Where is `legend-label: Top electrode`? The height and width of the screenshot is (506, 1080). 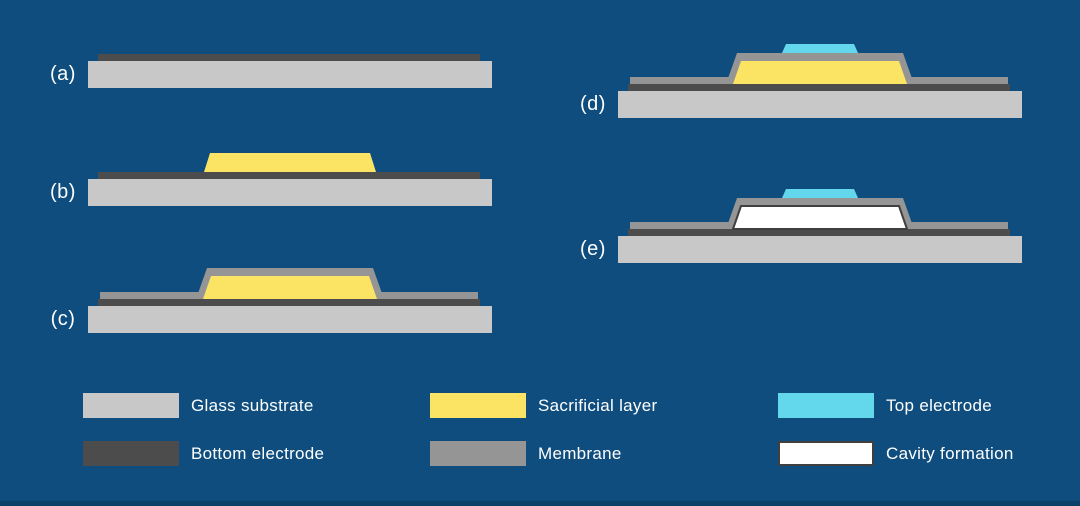 legend-label: Top electrode is located at coordinates (939, 405).